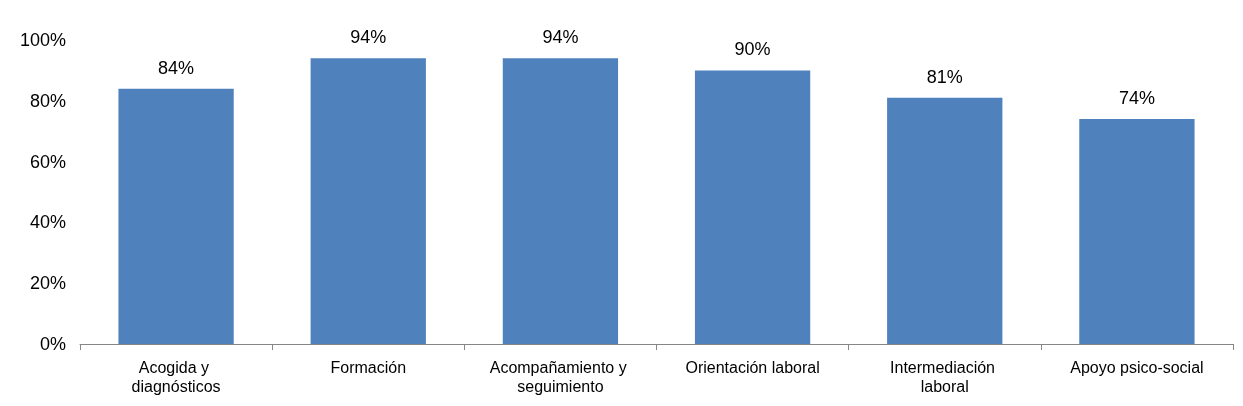 The width and height of the screenshot is (1243, 406). I want to click on data-label: 90%, so click(752, 49).